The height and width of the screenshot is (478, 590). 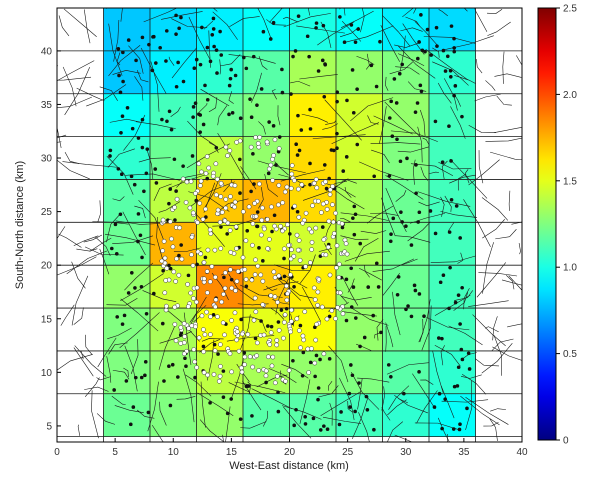 What do you see at coordinates (47, 319) in the screenshot?
I see `y-tick-label: 15` at bounding box center [47, 319].